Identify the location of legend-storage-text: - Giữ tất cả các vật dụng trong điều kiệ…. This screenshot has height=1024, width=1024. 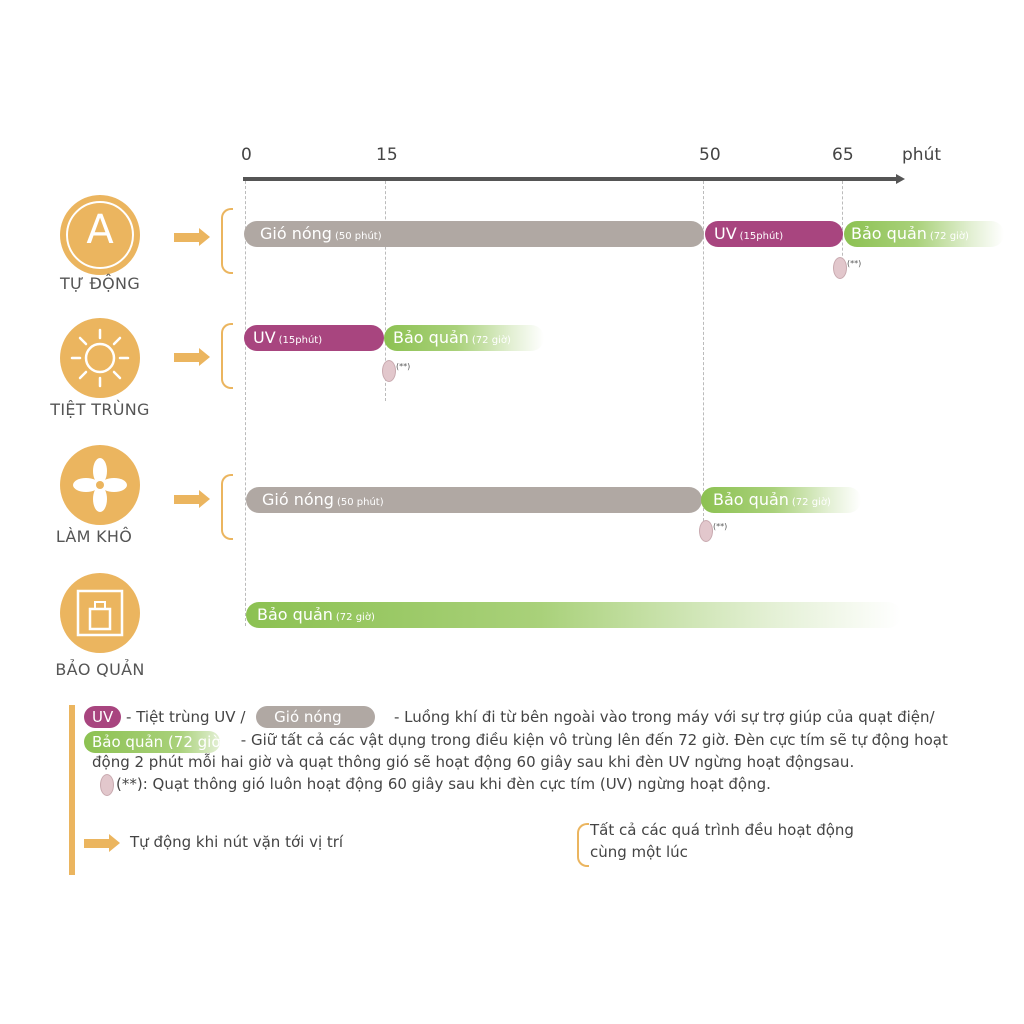
(594, 740).